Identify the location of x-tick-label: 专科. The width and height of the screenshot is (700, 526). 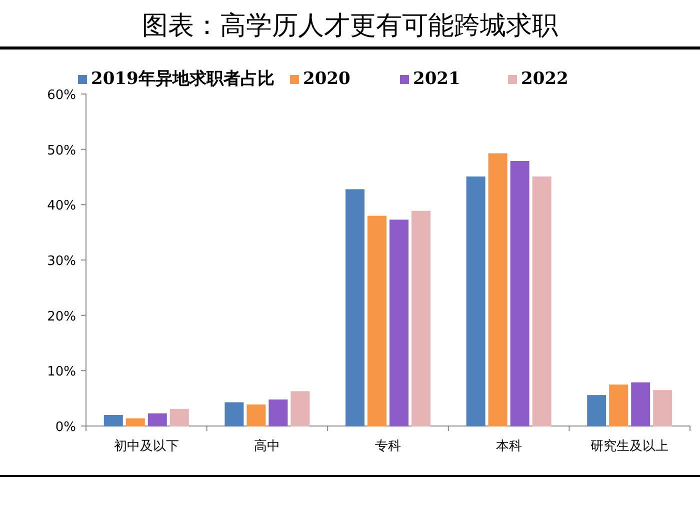
(388, 446).